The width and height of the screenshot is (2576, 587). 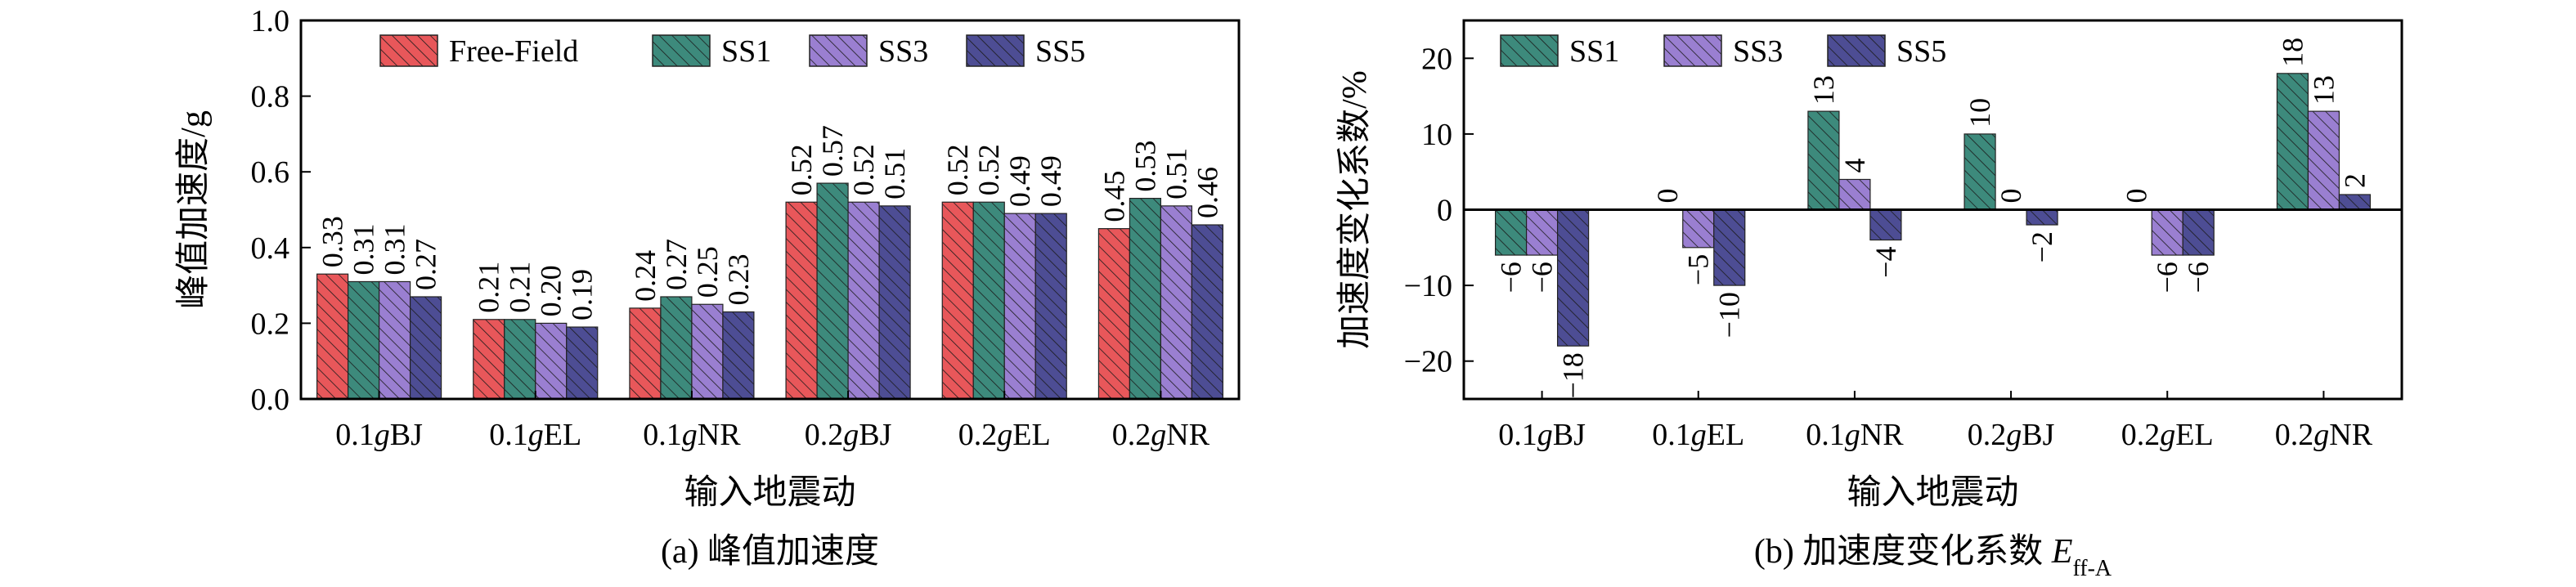 I want to click on data-label-ss5-0-1gnr: 0.23, so click(x=738, y=280).